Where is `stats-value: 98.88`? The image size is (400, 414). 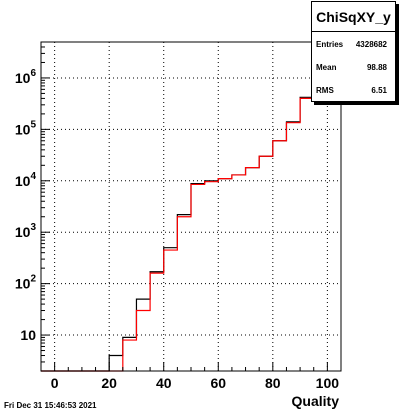 stats-value: 98.88 is located at coordinates (376, 67).